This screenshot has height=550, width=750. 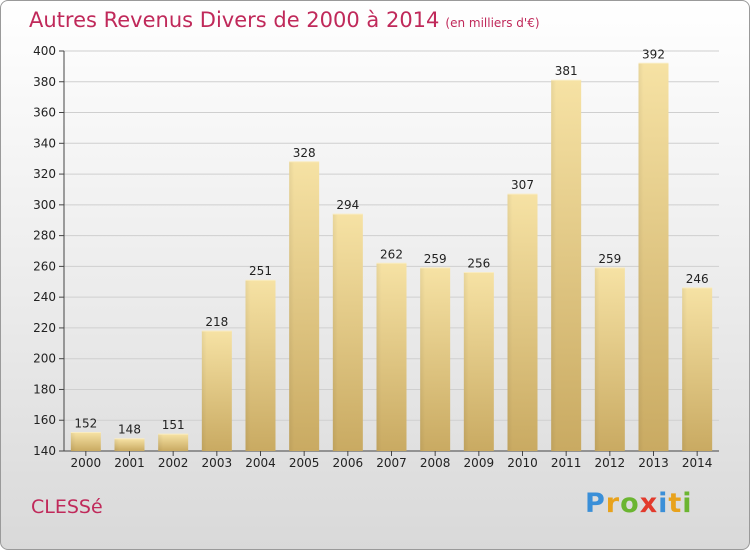 I want to click on y-tick-label: 380, so click(x=44, y=82).